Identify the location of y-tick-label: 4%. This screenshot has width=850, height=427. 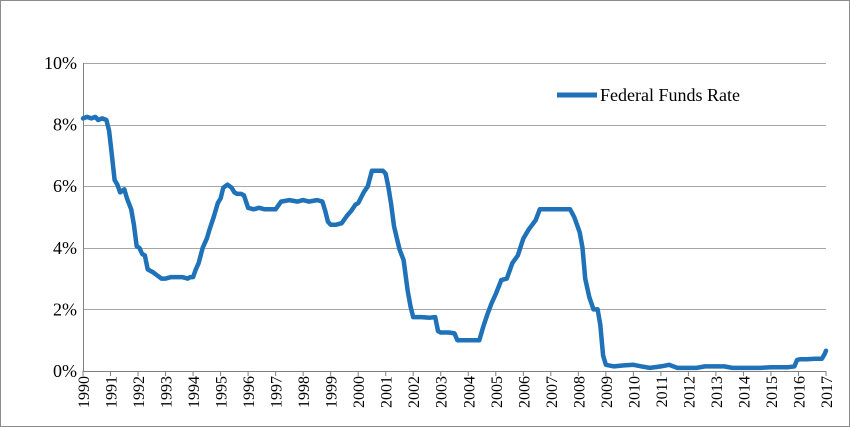
(65, 248).